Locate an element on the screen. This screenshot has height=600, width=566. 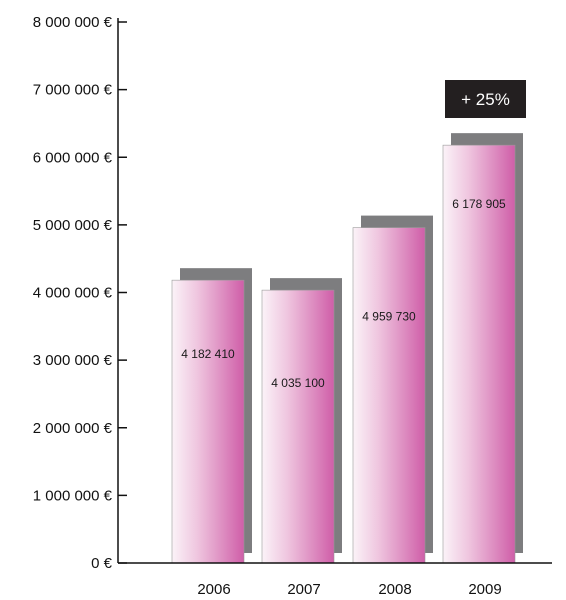
bar-value-label: 4 035 100 is located at coordinates (298, 383).